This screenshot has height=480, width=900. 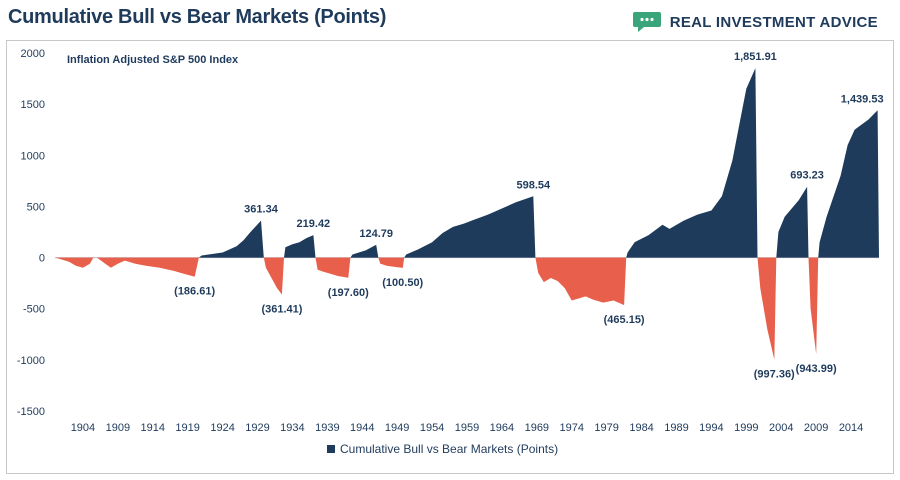 What do you see at coordinates (624, 320) in the screenshot?
I see `data-label: (465.15)` at bounding box center [624, 320].